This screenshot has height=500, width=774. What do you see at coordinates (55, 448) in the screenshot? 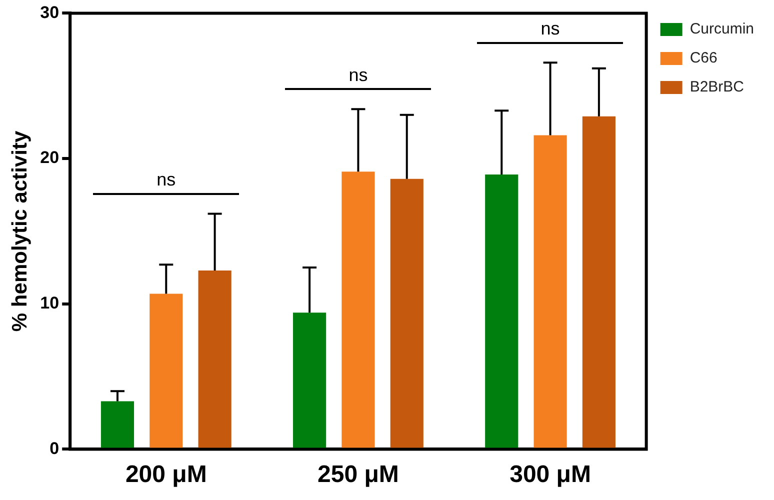
I see `y-tick-label: 0` at bounding box center [55, 448].